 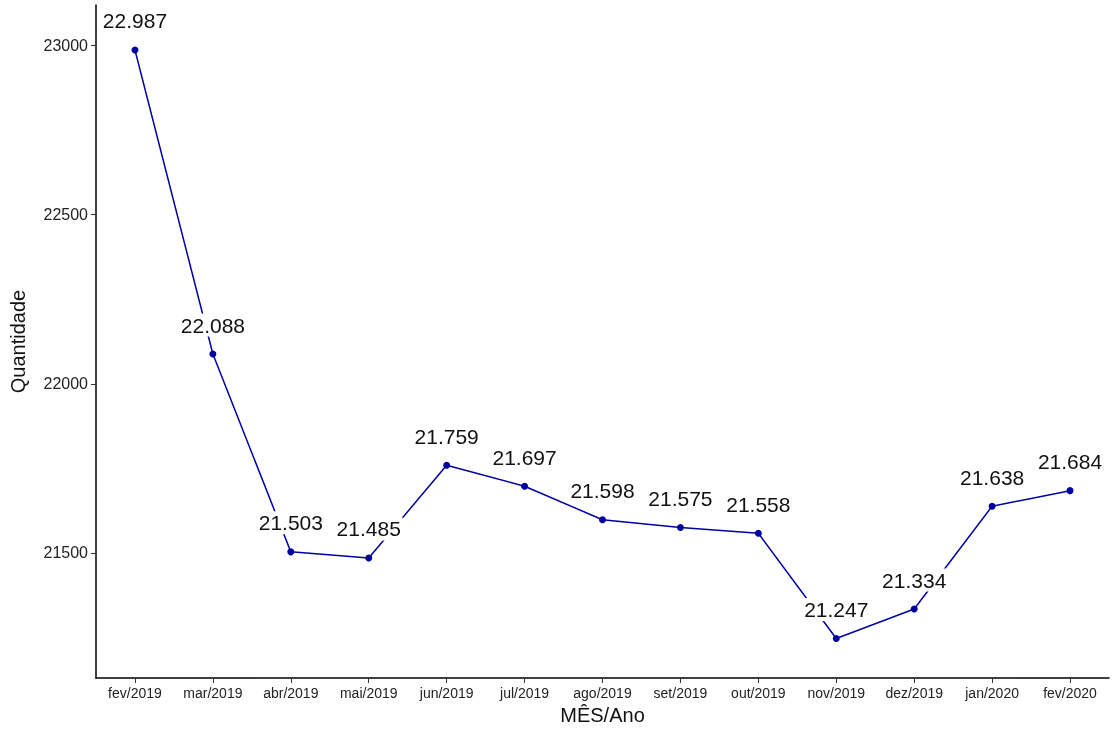 I want to click on data-label: 21.638, so click(x=992, y=477).